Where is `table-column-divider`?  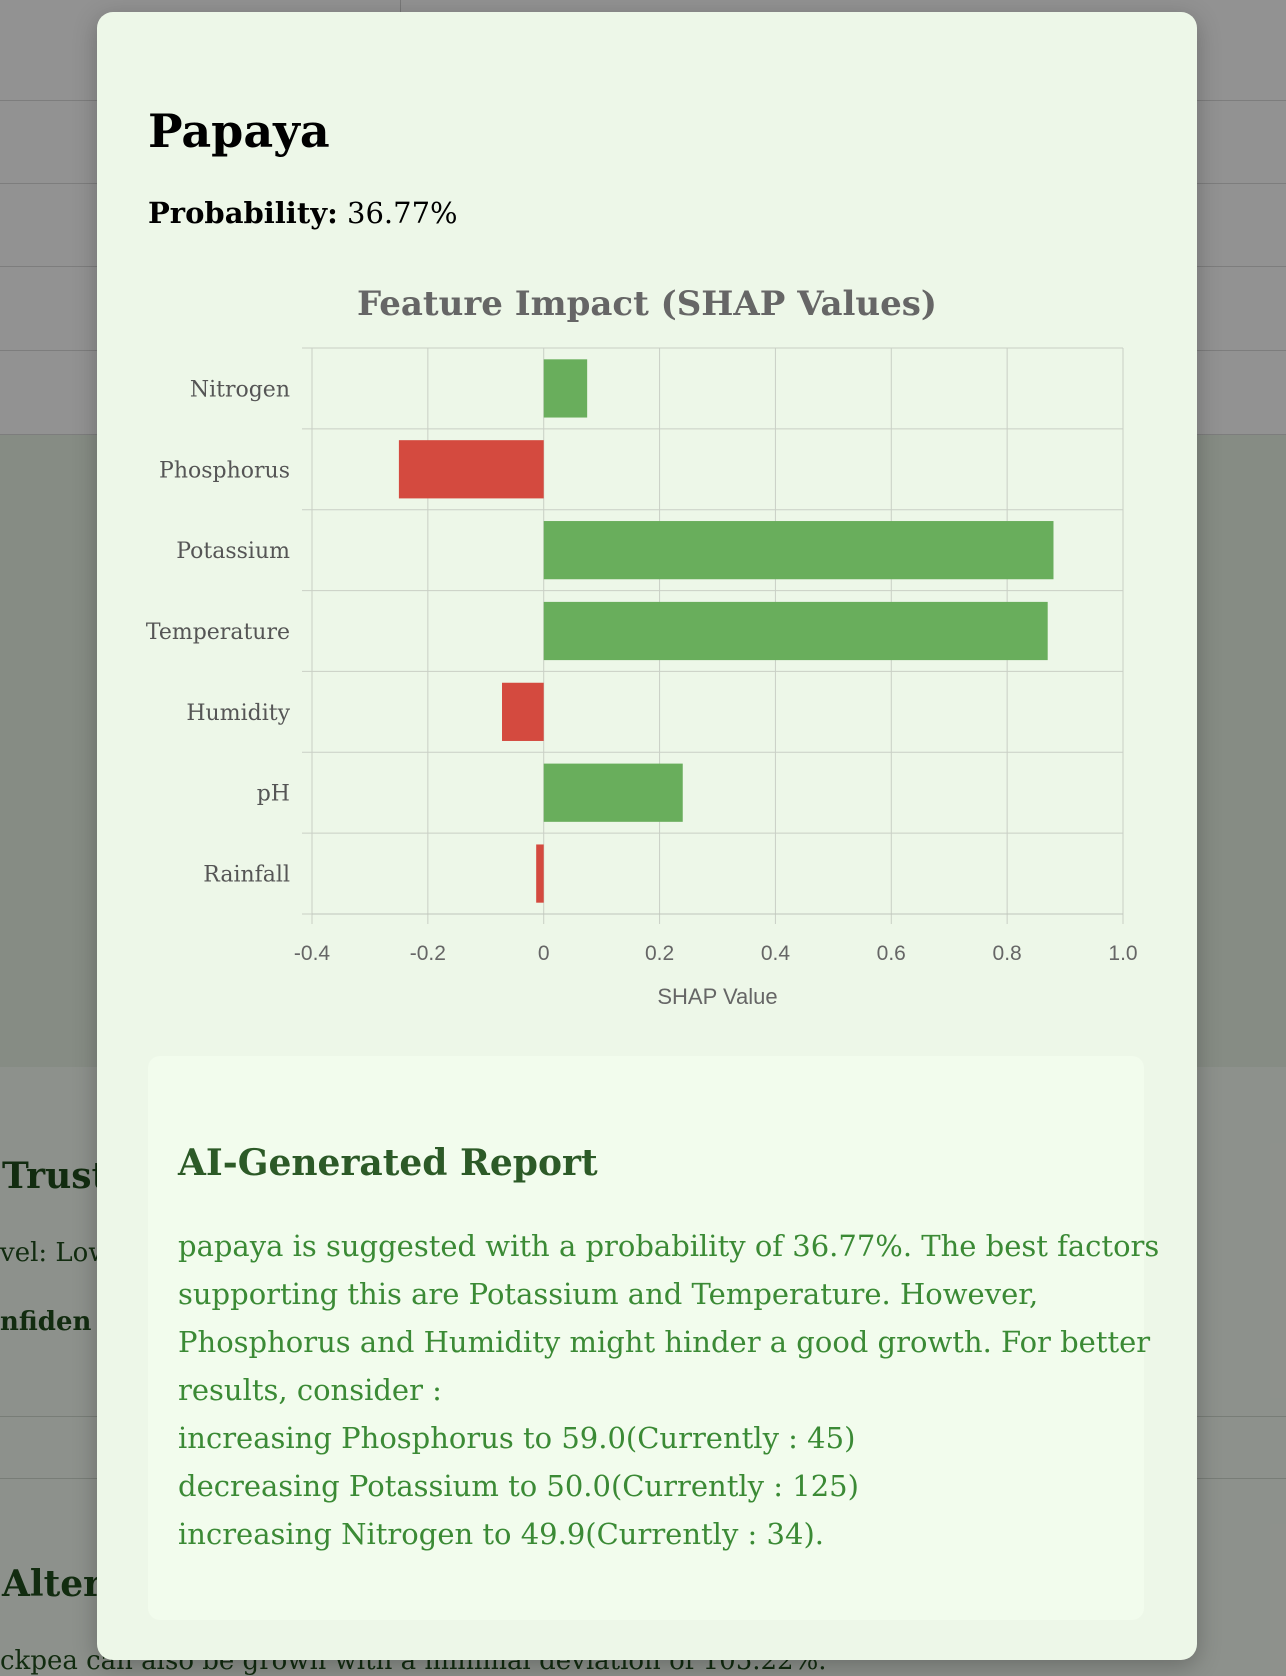
table-column-divider is located at coordinates (400, 7).